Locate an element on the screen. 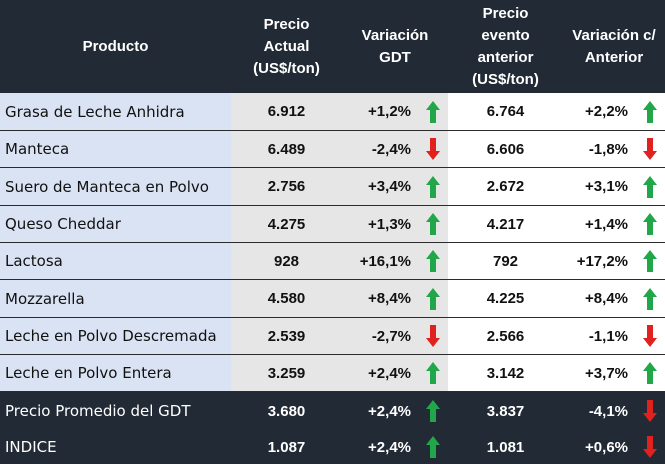 The width and height of the screenshot is (665, 464). table-row: INDICE 1.087 +2,4% 1.081 +0,6% is located at coordinates (332, 447).